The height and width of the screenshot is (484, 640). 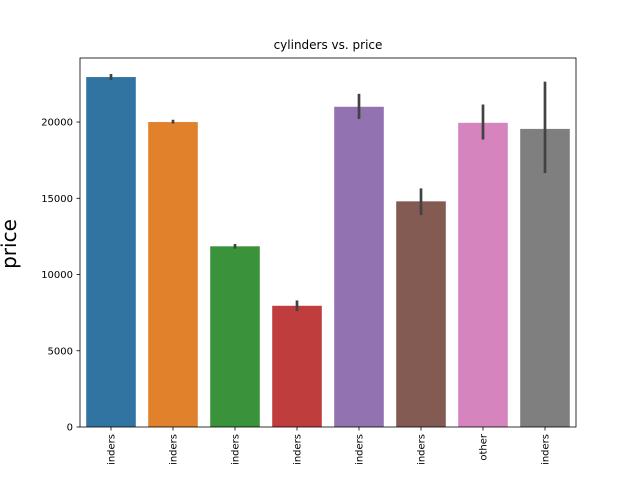 What do you see at coordinates (422, 449) in the screenshot?
I see `x-tick-label-5: inders` at bounding box center [422, 449].